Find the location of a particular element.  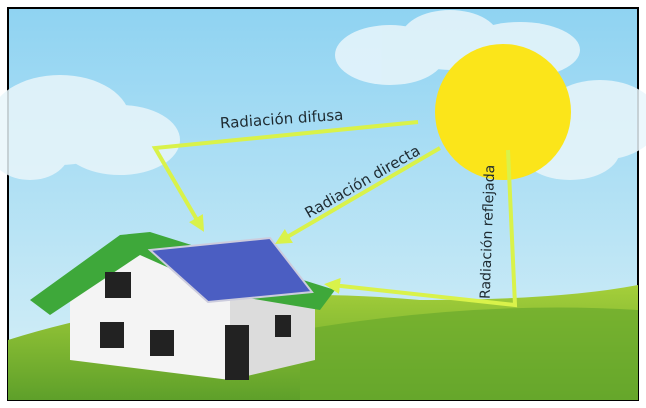

label-reflected: Radiación reflejada is located at coordinates (488, 231).